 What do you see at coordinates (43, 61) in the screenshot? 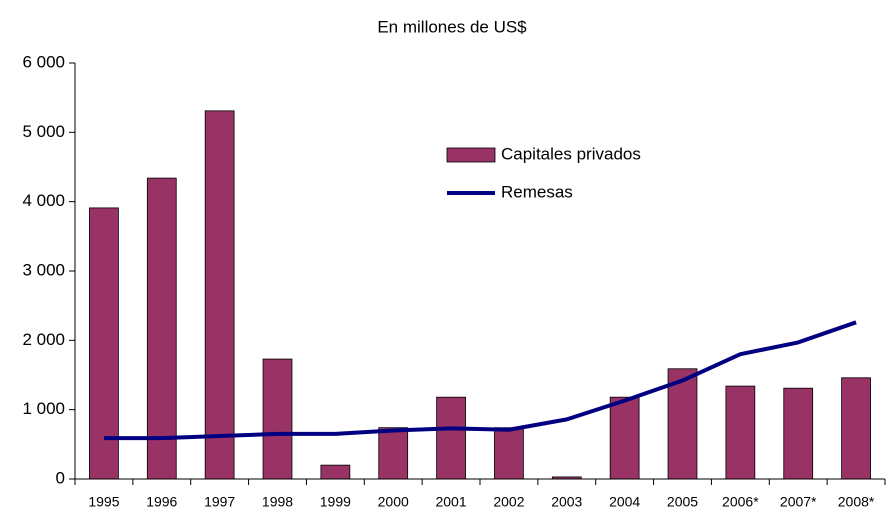
I see `y-tick-label: 6 000` at bounding box center [43, 61].